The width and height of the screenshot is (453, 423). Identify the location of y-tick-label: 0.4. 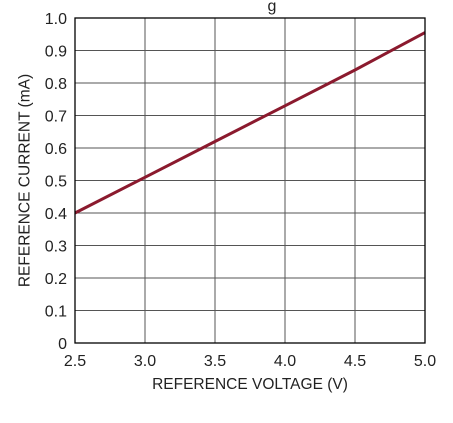
(56, 214).